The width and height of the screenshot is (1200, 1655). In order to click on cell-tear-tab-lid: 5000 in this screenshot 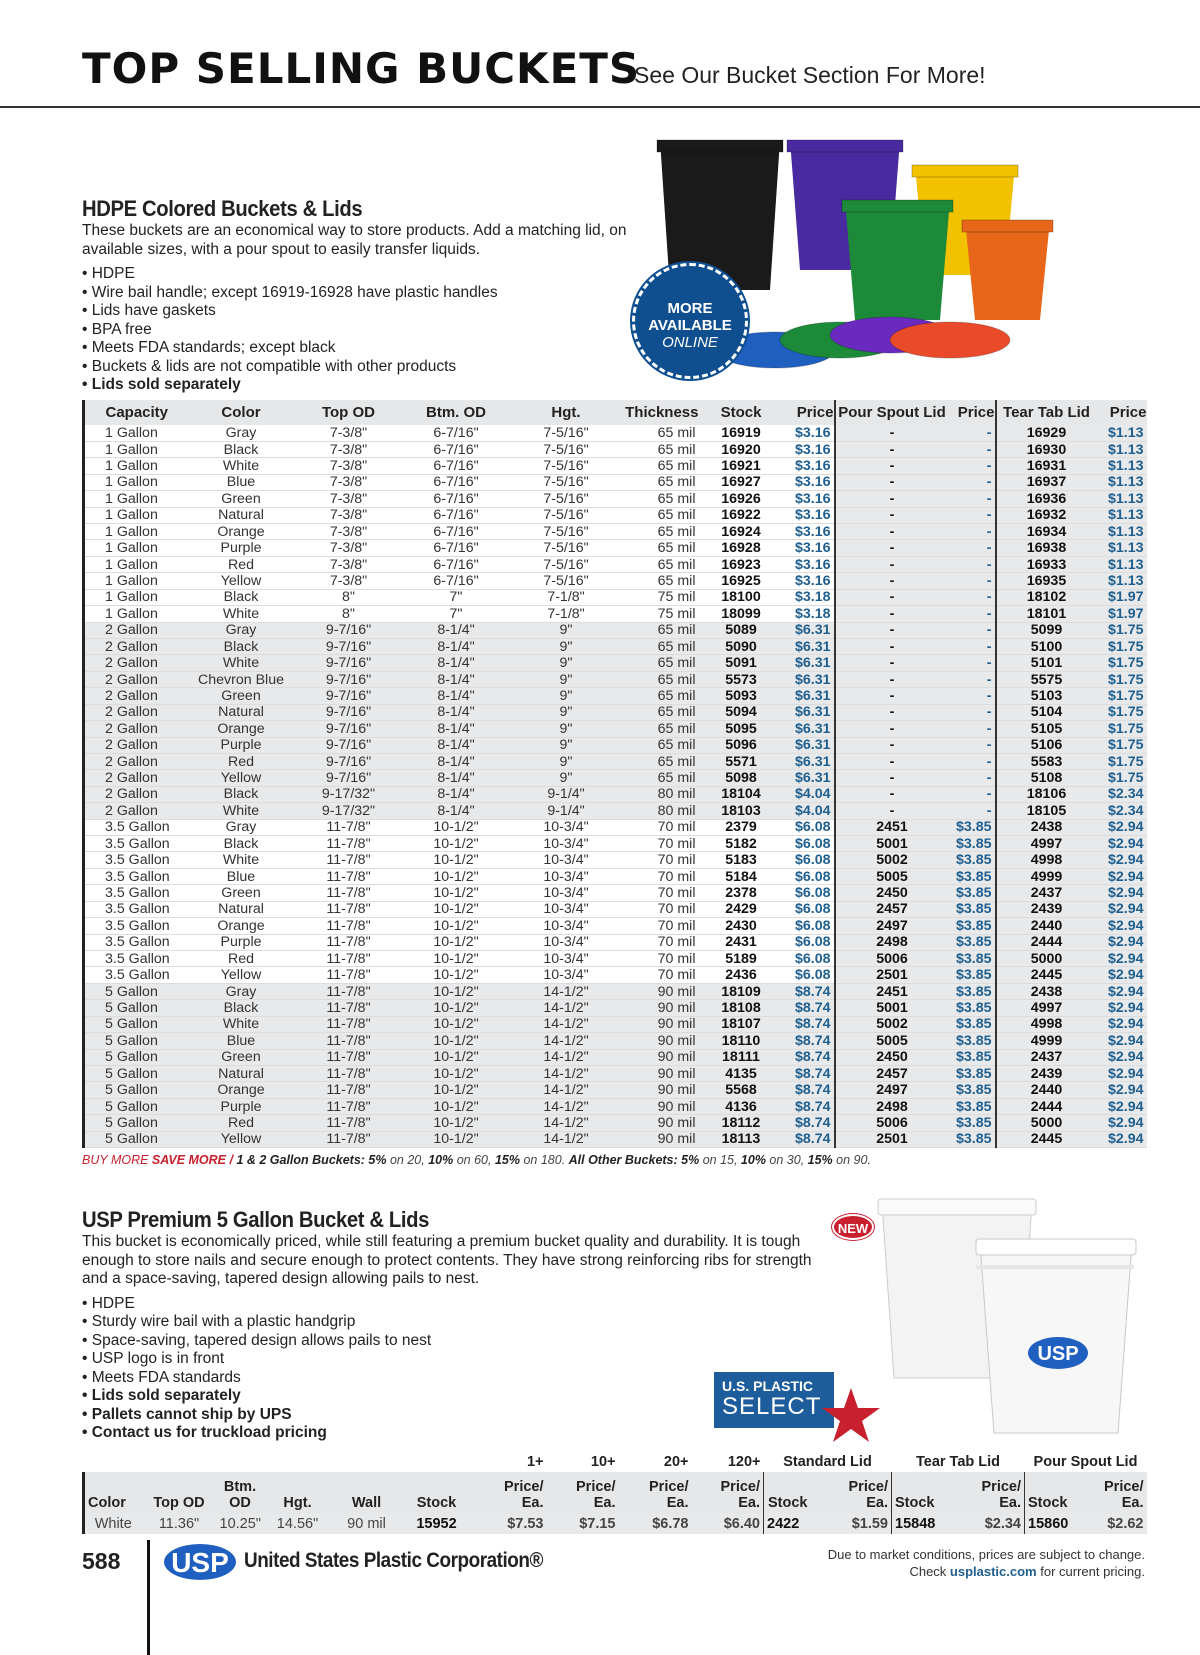, I will do `click(1045, 1123)`.